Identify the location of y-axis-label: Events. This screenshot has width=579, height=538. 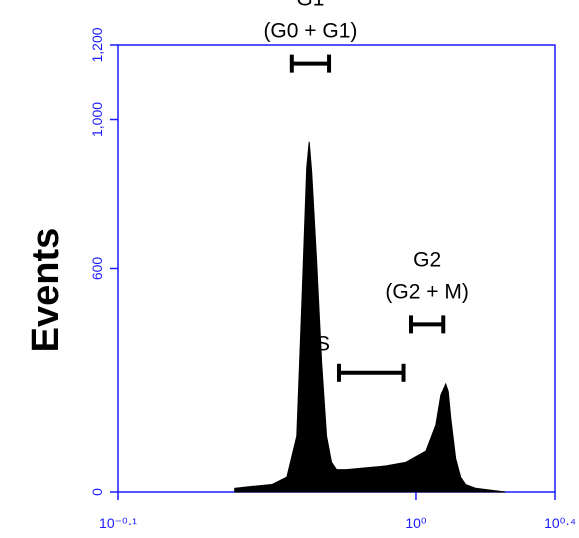
(46, 290).